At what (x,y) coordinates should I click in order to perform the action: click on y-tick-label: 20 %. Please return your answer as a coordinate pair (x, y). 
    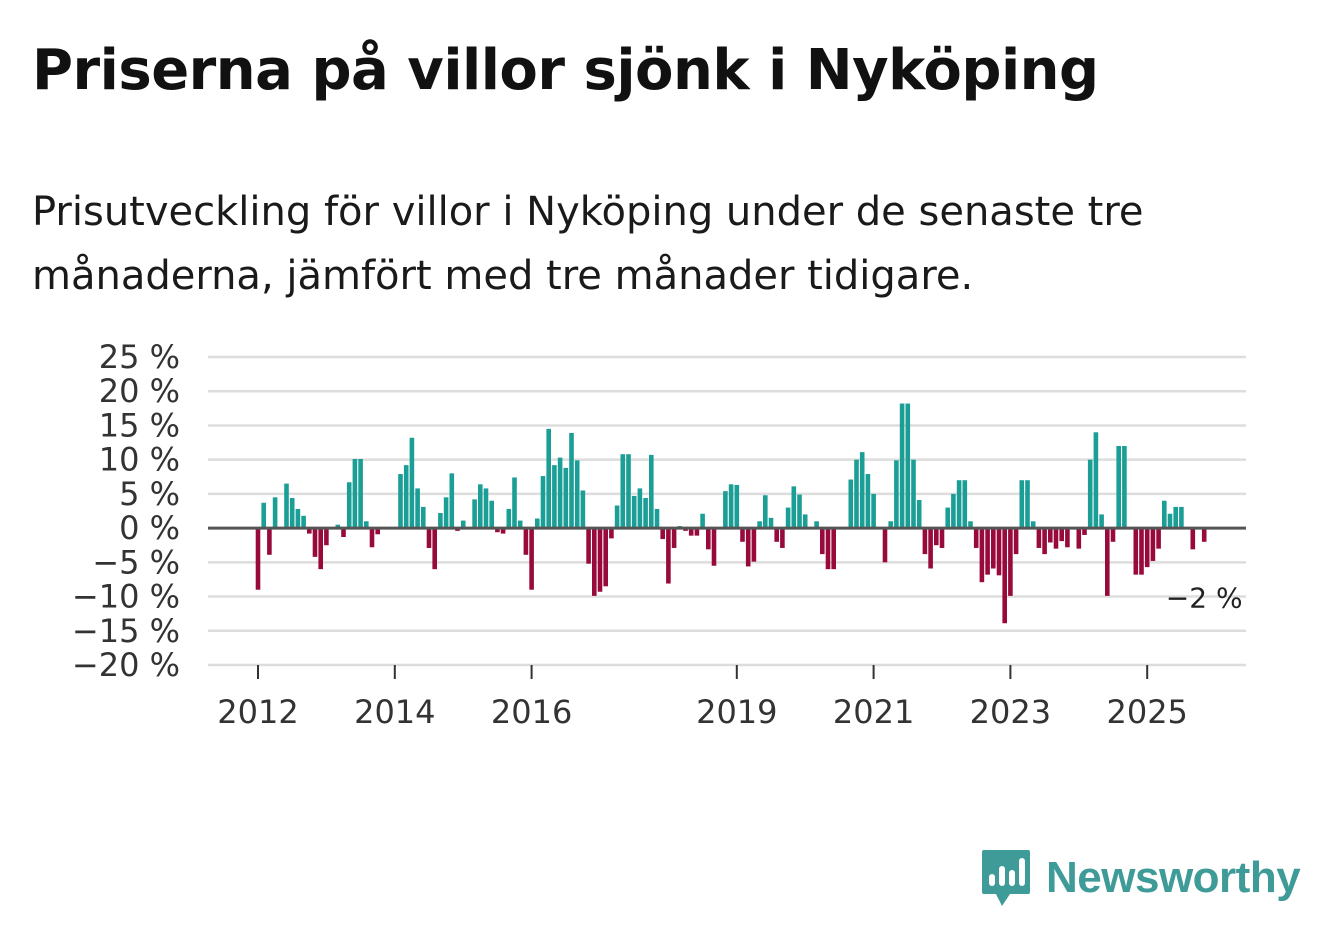
    Looking at the image, I should click on (139, 391).